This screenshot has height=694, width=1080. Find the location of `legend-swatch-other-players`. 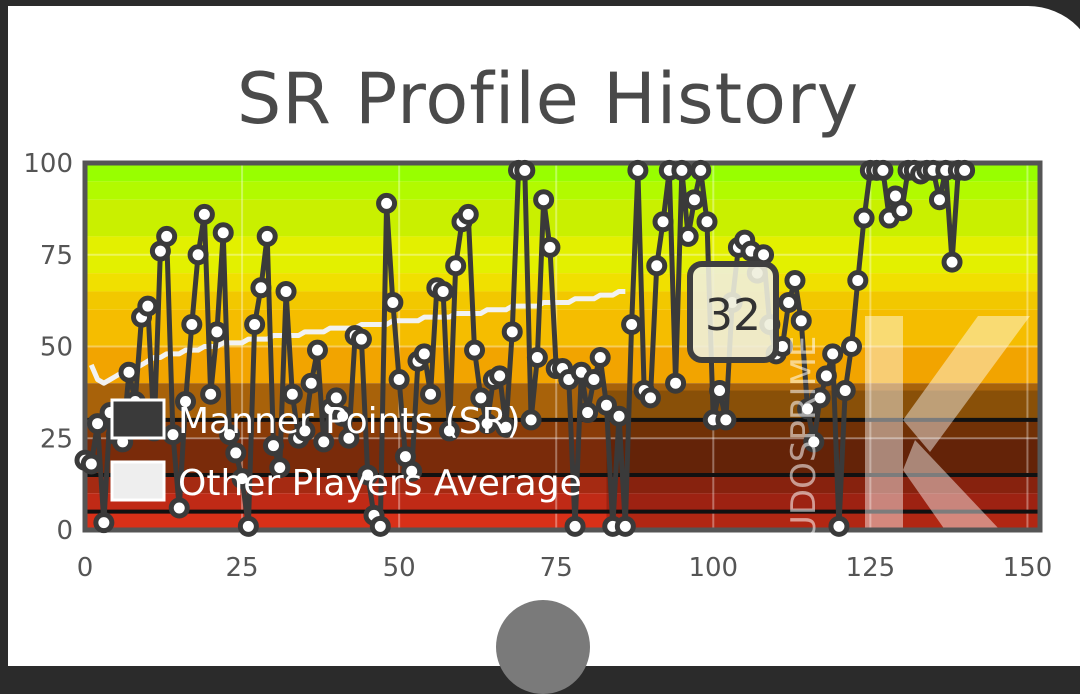

legend-swatch-other-players is located at coordinates (138, 481).